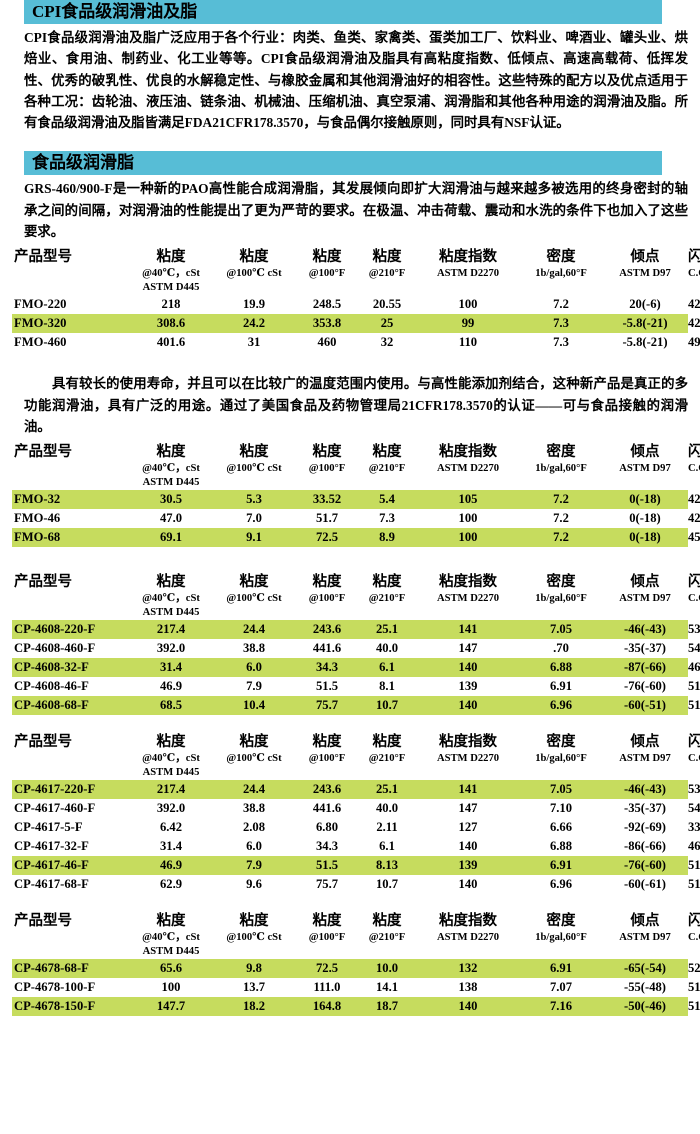 This screenshot has height=1134, width=700. Describe the element at coordinates (645, 630) in the screenshot. I see `cell-value: -46(-43)` at that location.